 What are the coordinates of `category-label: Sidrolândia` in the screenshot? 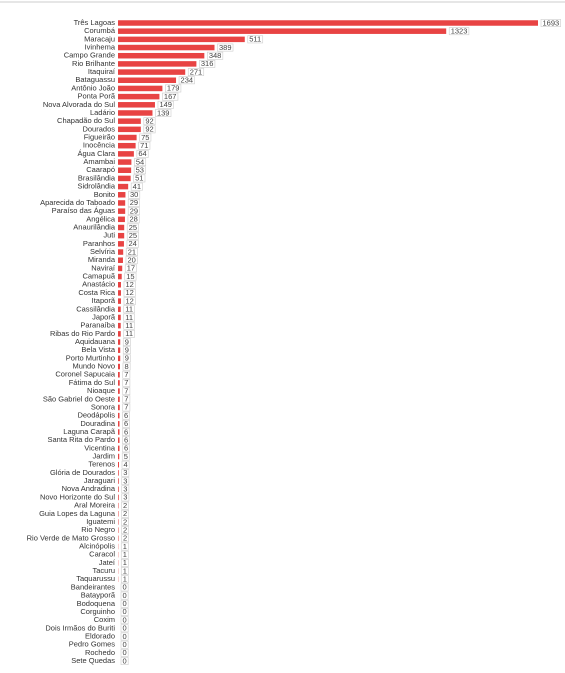 It's located at (96, 186).